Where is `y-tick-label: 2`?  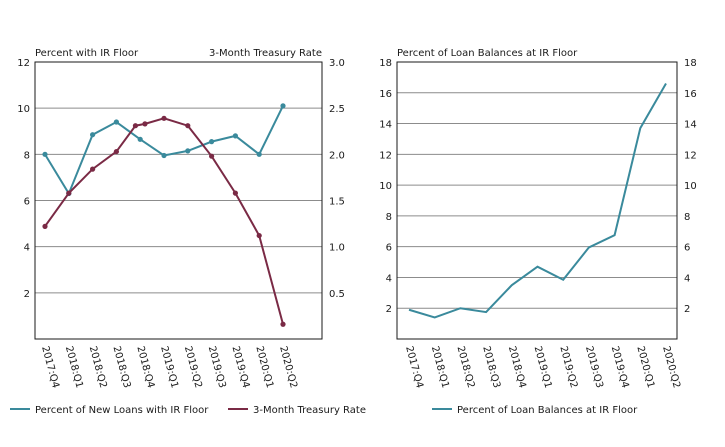
y-tick-label: 2 is located at coordinates (389, 309).